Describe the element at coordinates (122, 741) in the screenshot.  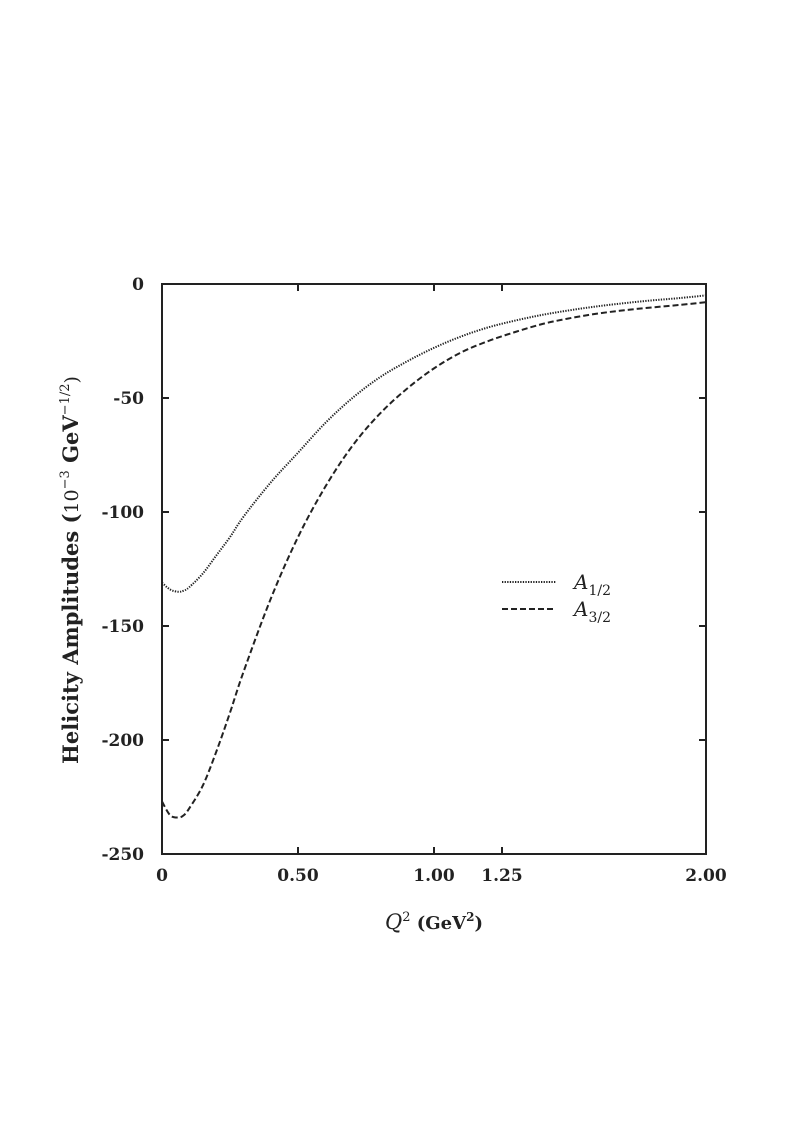
I see `y-tick-label: -200` at that location.